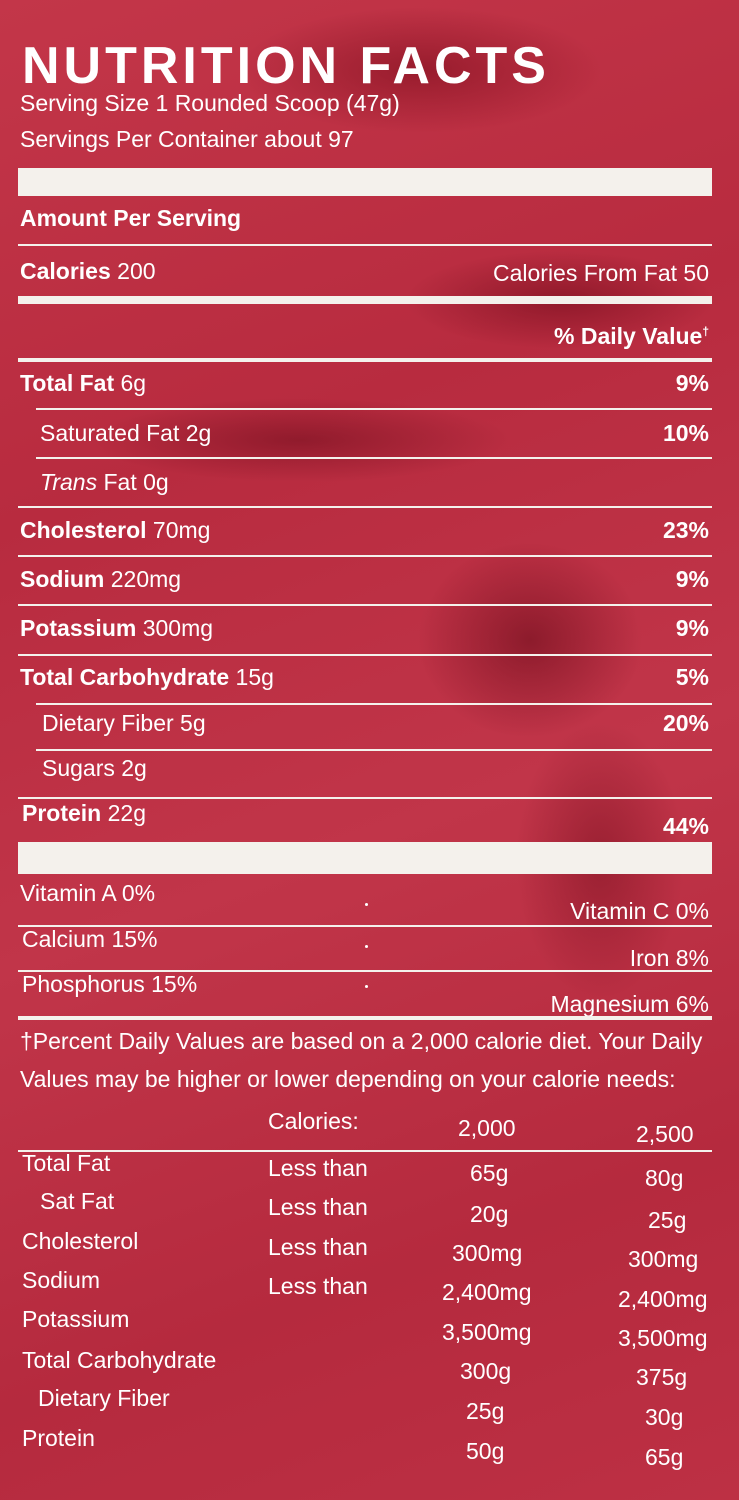  I want to click on nutrient-row-saturated-fat: Saturated Fat 2g, so click(125, 433).